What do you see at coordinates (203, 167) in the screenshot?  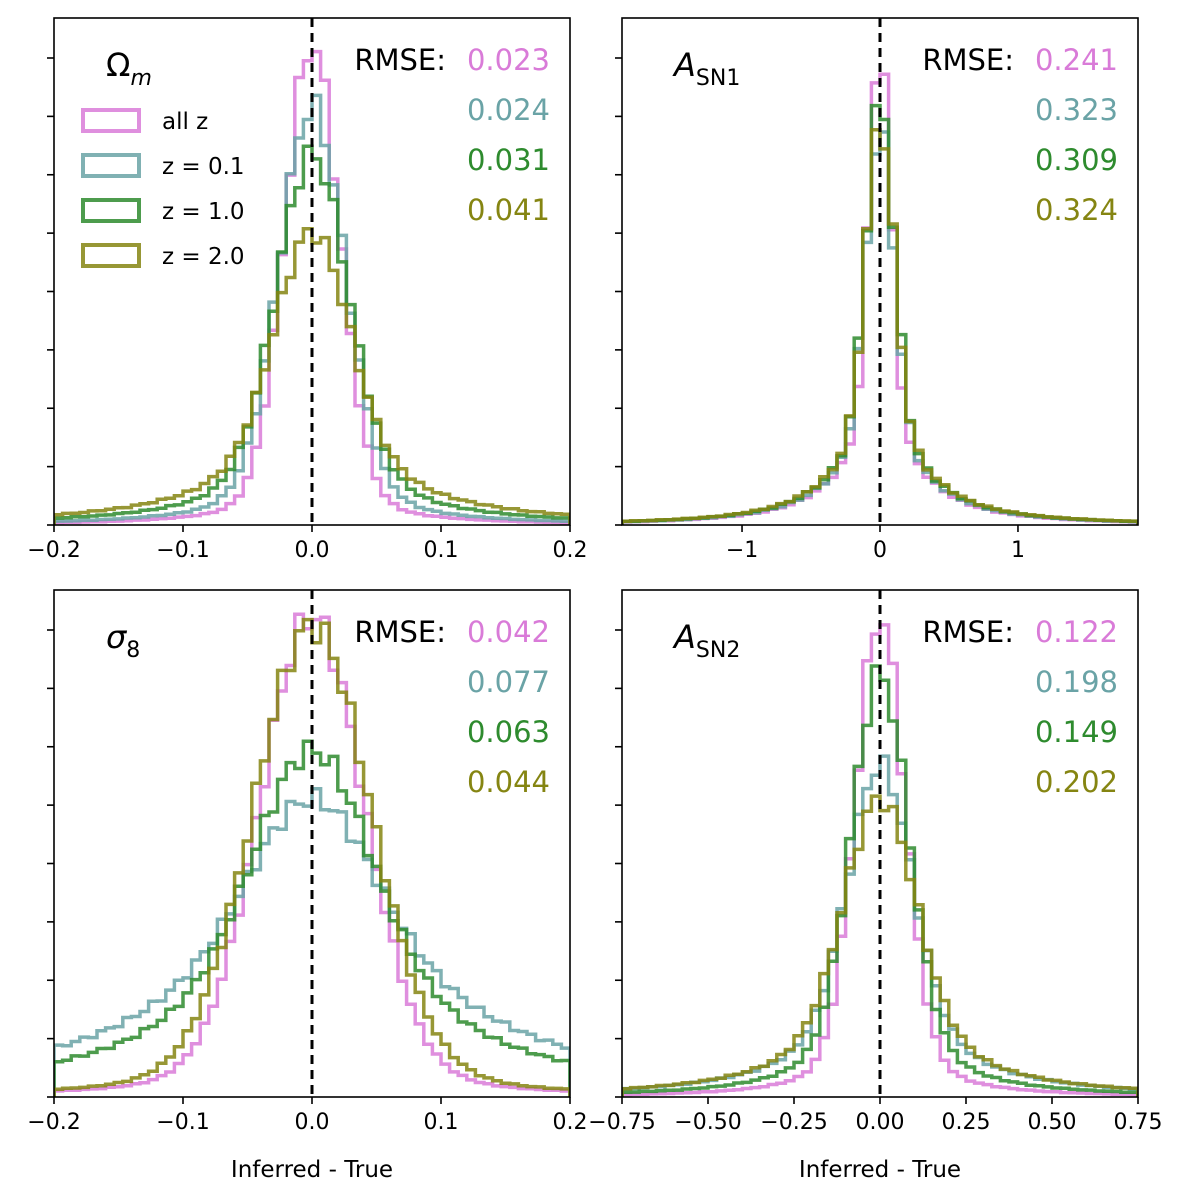 I see `legend-entry: z = 0.1` at bounding box center [203, 167].